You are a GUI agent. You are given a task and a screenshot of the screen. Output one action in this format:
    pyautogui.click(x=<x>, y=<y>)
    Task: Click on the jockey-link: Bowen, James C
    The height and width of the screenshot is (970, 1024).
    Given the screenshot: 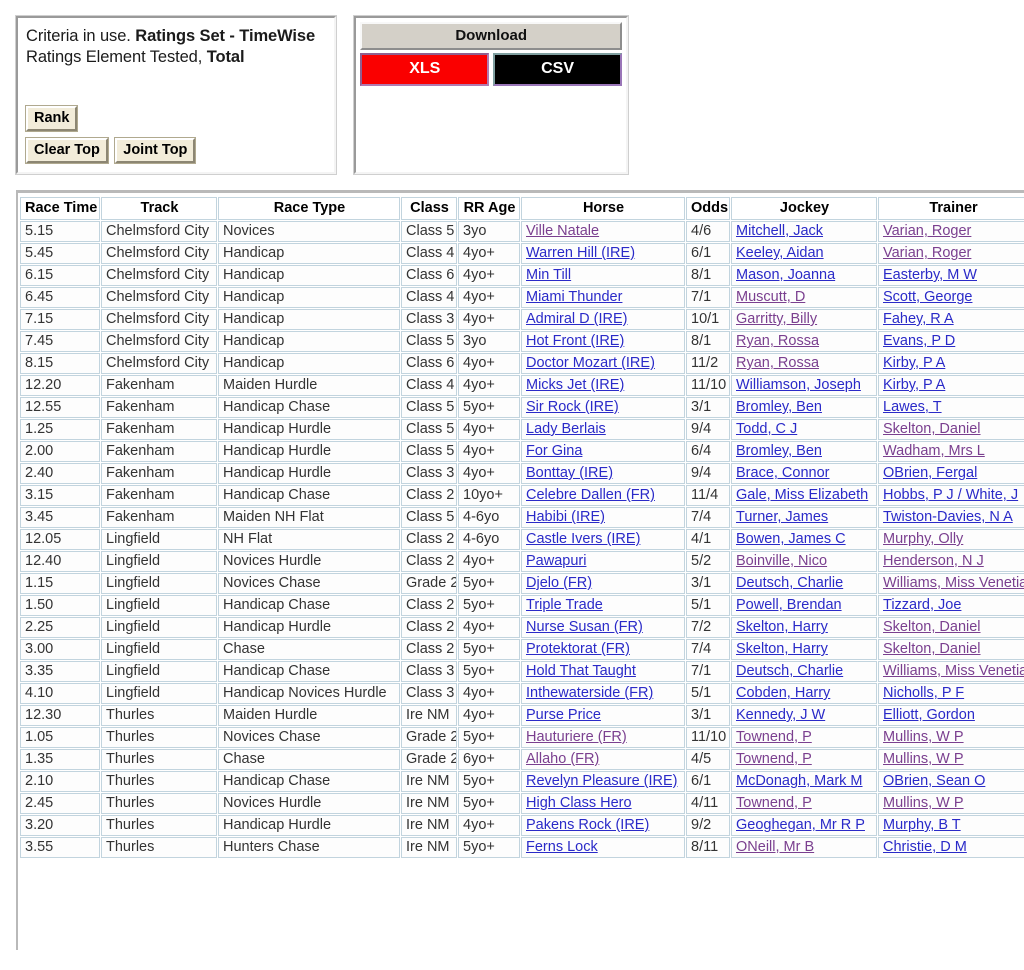 What is the action you would take?
    pyautogui.click(x=791, y=539)
    